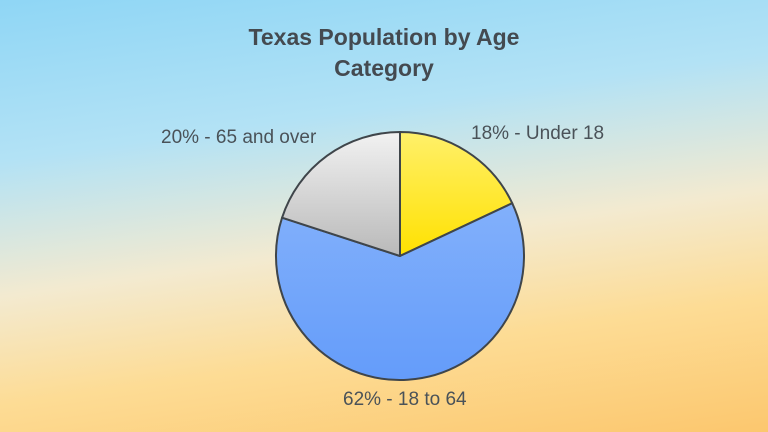 Image resolution: width=768 pixels, height=432 pixels. What do you see at coordinates (341, 194) in the screenshot?
I see `slice-65-and-over` at bounding box center [341, 194].